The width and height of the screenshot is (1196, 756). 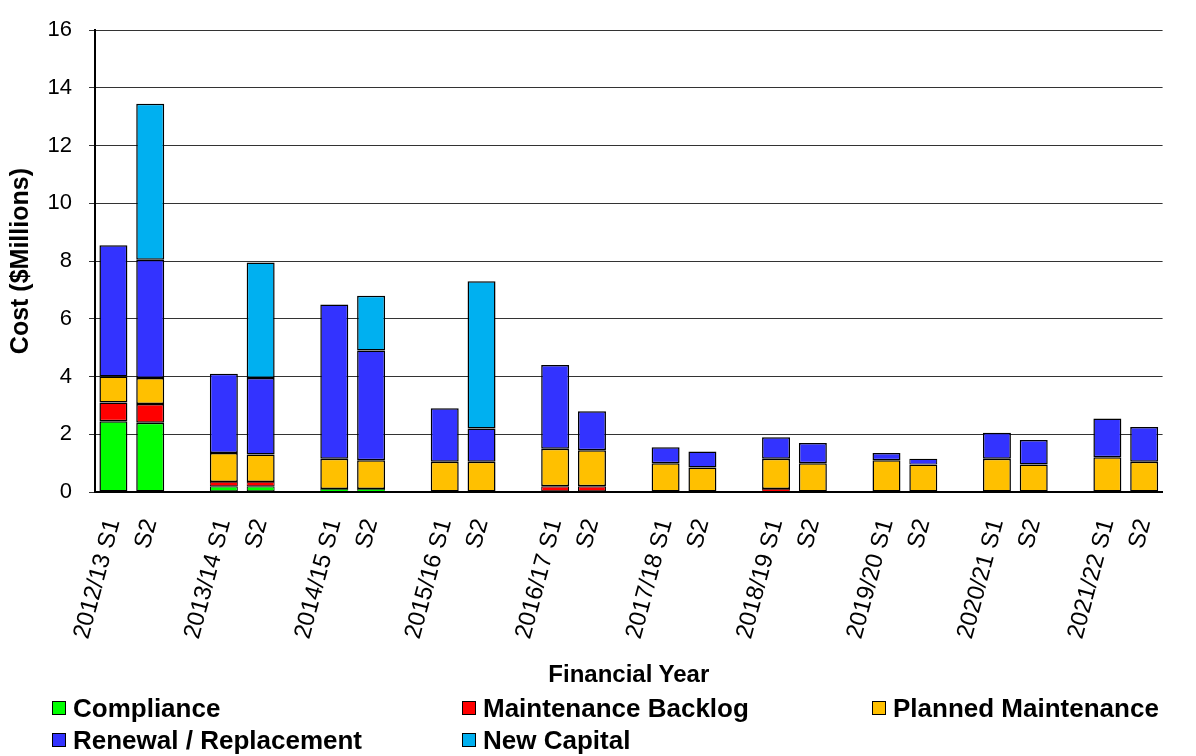 I want to click on y-tick-label: 10, so click(x=59, y=202).